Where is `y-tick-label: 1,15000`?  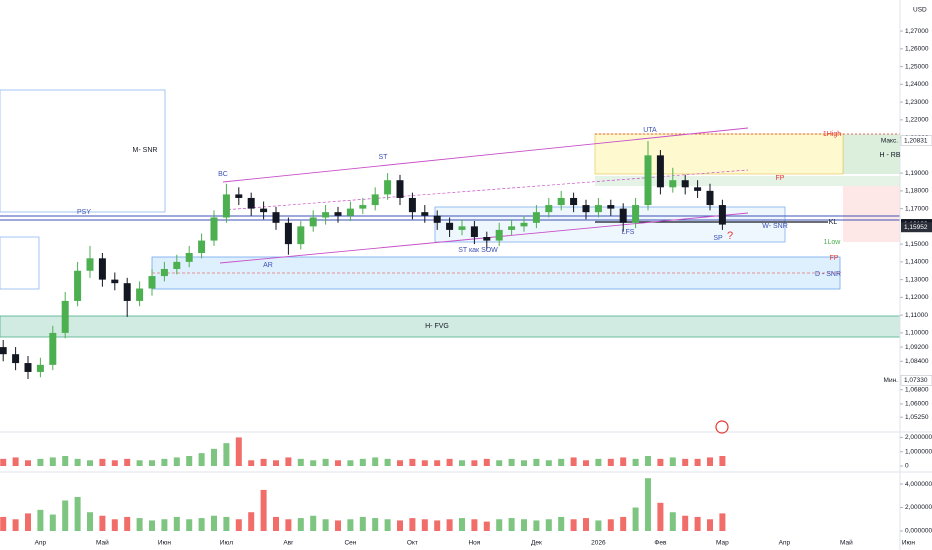 y-tick-label: 1,15000 is located at coordinates (917, 244).